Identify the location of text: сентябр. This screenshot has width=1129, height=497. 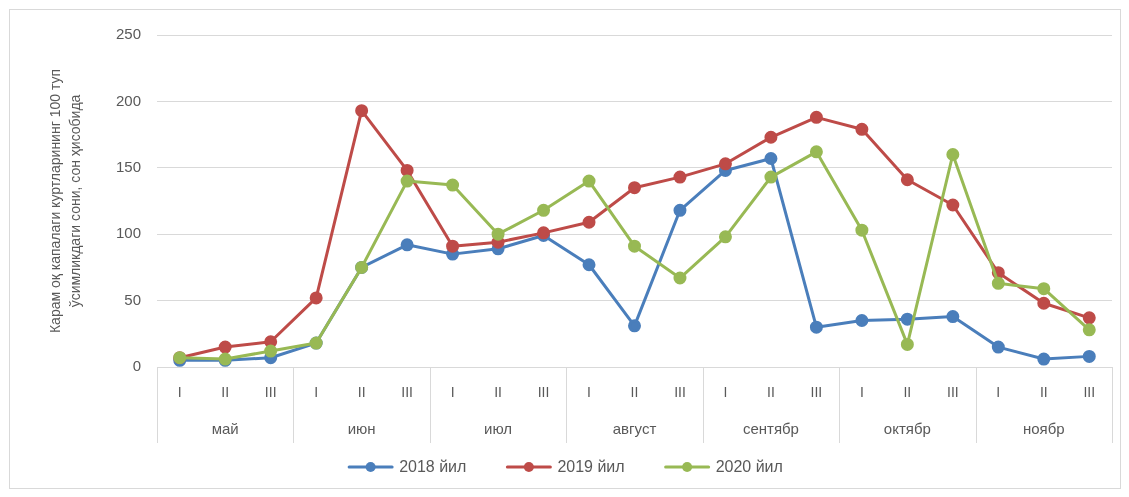
(770, 429).